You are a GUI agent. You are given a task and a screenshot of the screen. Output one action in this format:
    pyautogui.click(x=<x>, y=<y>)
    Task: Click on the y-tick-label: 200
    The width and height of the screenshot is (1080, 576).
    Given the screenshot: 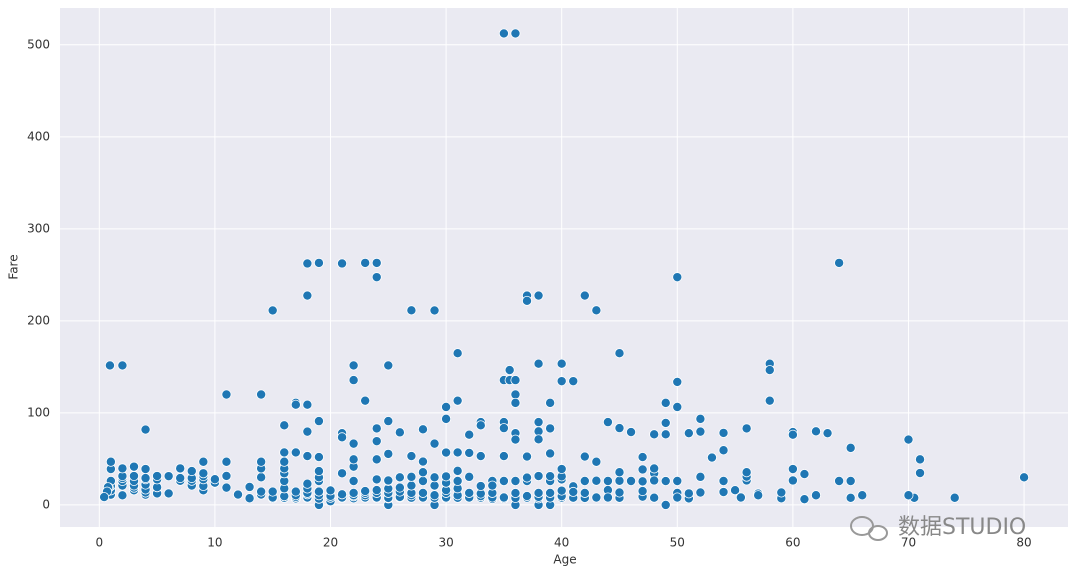 What is the action you would take?
    pyautogui.click(x=38, y=320)
    